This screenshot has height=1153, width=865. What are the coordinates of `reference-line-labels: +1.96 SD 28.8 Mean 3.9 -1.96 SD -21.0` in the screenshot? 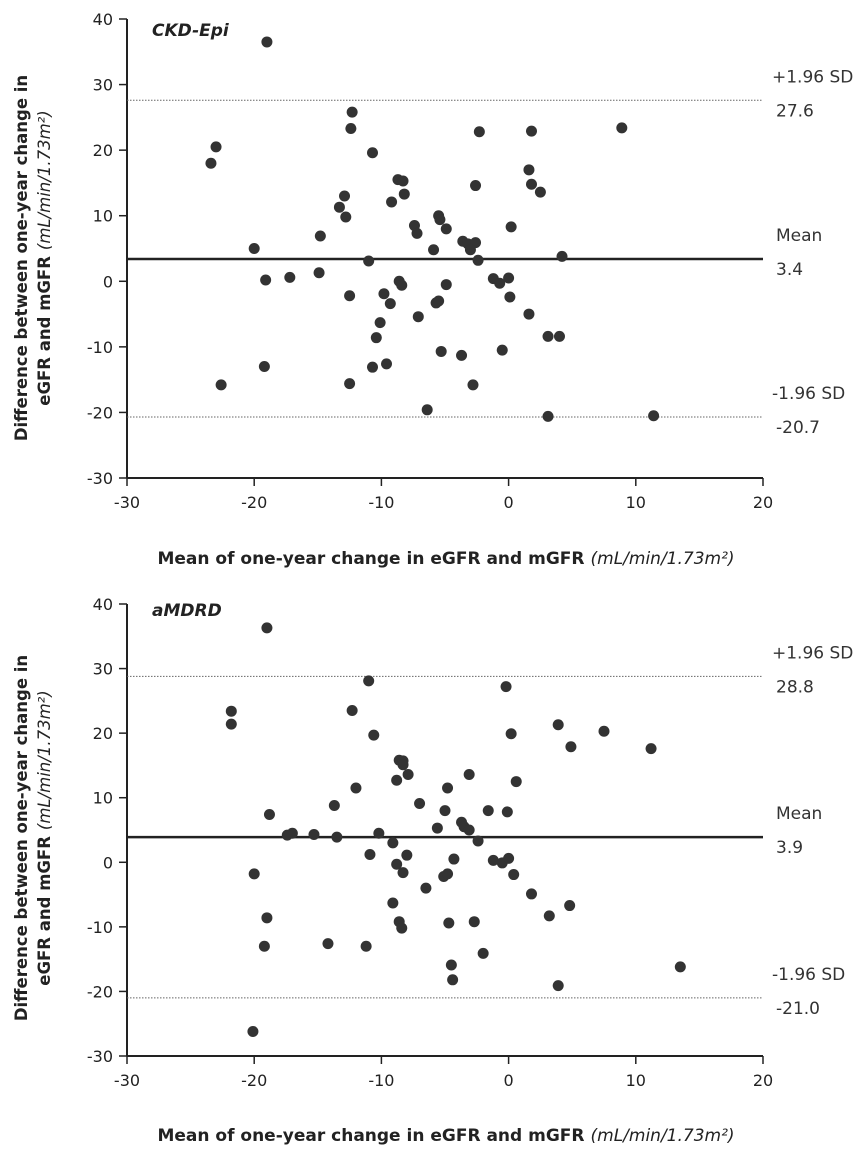 It's located at (812, 831).